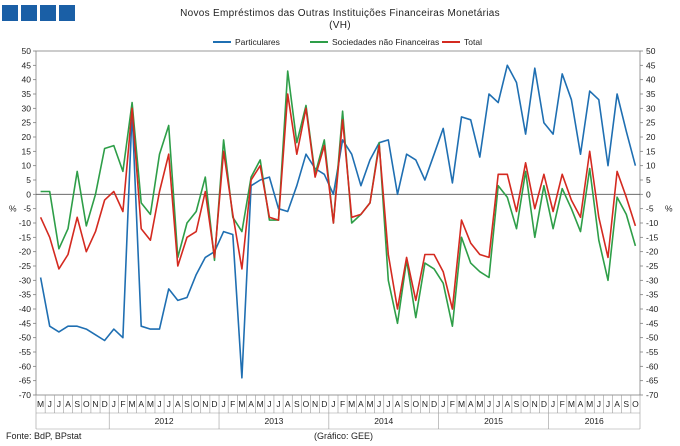 This screenshot has height=446, width=680. Describe the element at coordinates (25, 395) in the screenshot. I see `y-tick-label-left: -70` at that location.